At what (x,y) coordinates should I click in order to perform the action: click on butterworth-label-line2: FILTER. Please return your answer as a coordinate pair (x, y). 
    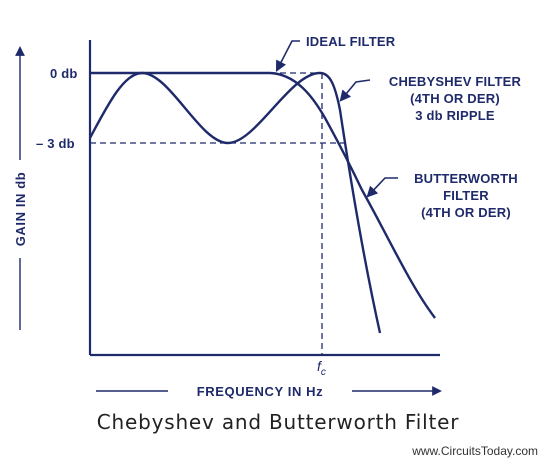
    Looking at the image, I should click on (466, 195).